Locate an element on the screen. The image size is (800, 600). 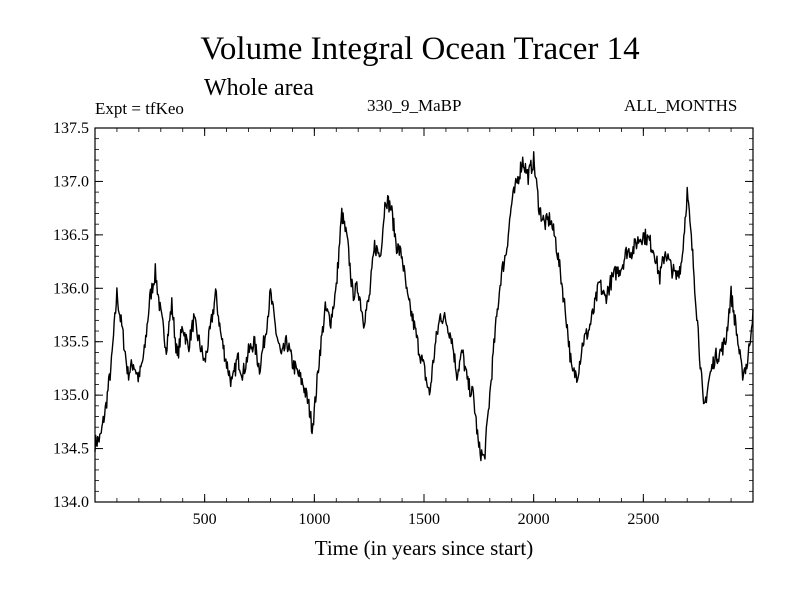
y-tick-label: 137.5 is located at coordinates (71, 128).